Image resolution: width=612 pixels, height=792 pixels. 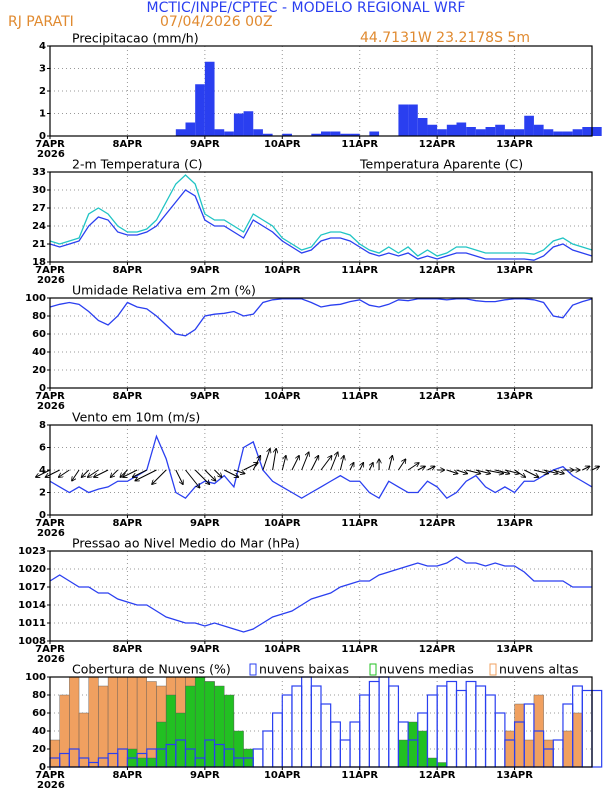 I want to click on y-tick-label: 24, so click(x=39, y=226).